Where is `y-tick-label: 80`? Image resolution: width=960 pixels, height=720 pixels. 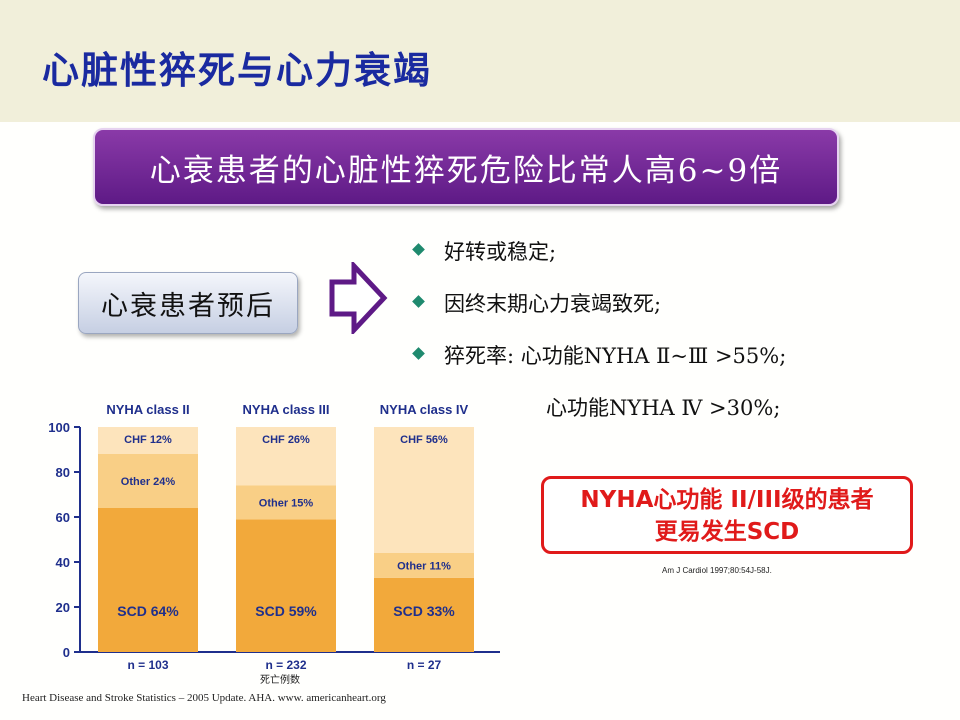
y-tick-label: 80 is located at coordinates (63, 472).